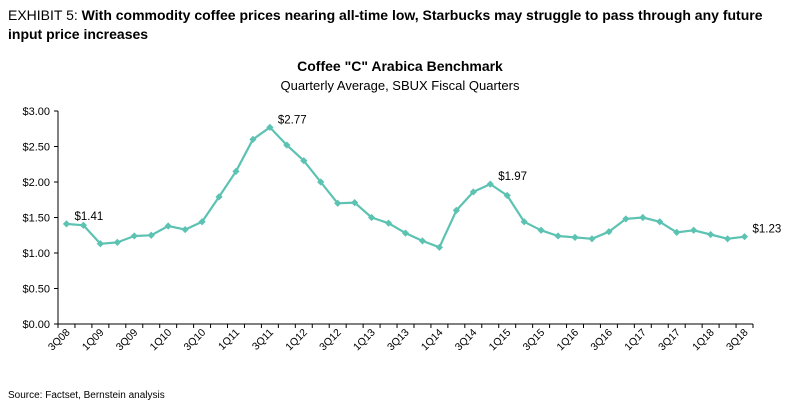 The height and width of the screenshot is (415, 800). I want to click on y-tick-label: $0.00, so click(36, 325).